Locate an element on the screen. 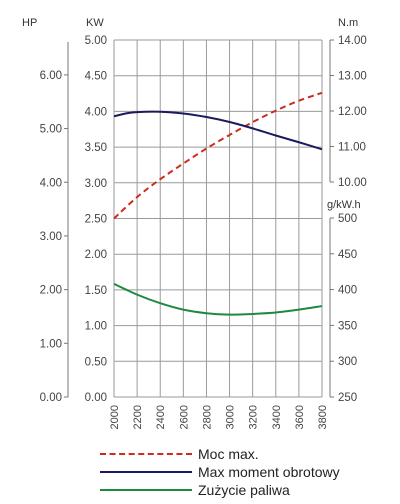 The width and height of the screenshot is (400, 504). kw-tick-label: 1.50 is located at coordinates (96, 291).